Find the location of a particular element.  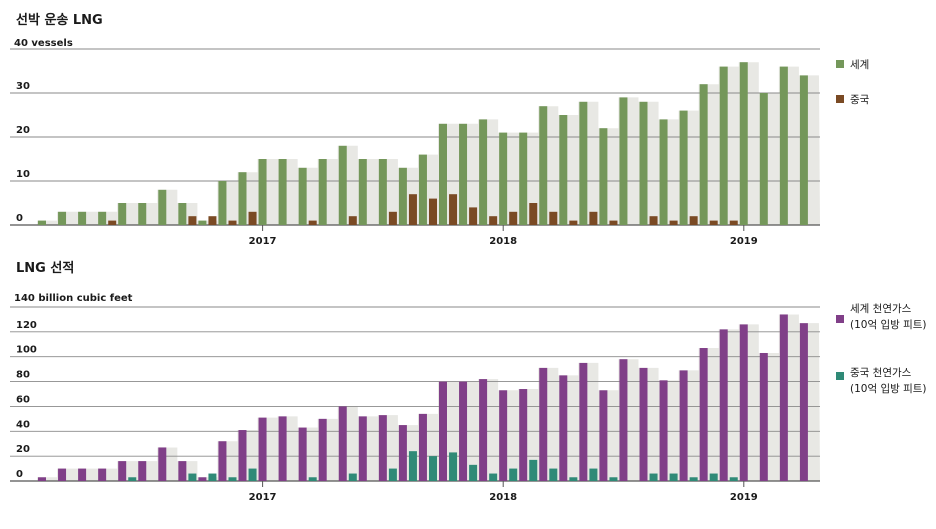

bottom-y-tick-label: 120 is located at coordinates (26, 325).